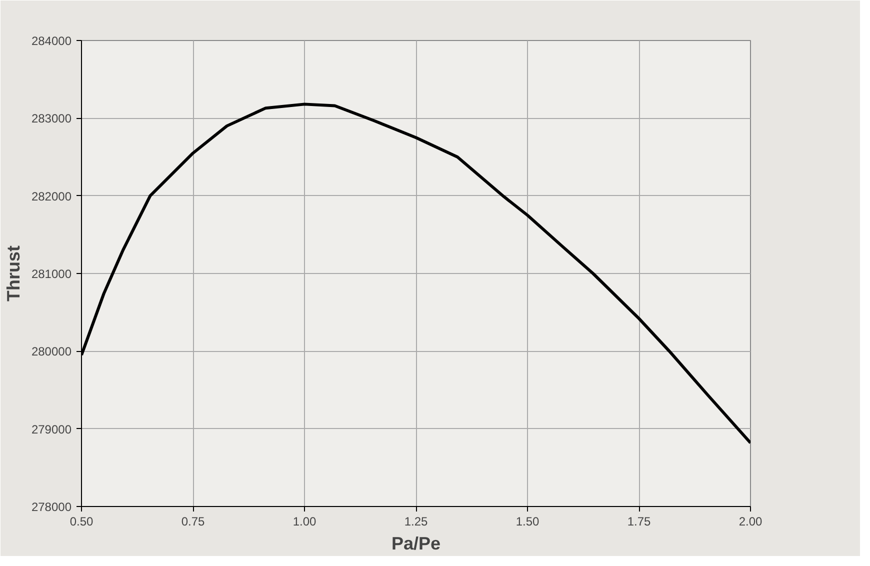 This screenshot has height=566, width=870. Describe the element at coordinates (51, 429) in the screenshot. I see `y-tick-label: 279000` at that location.